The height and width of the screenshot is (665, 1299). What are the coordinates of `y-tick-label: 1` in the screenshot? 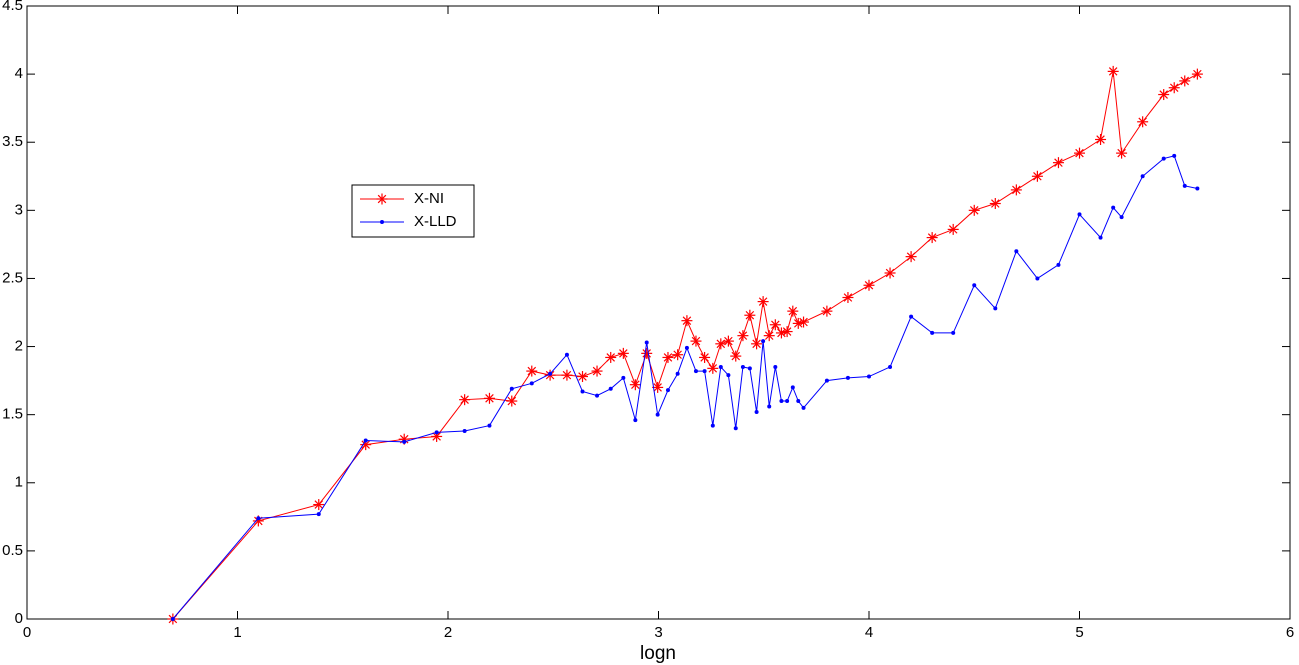 It's located at (19, 482).